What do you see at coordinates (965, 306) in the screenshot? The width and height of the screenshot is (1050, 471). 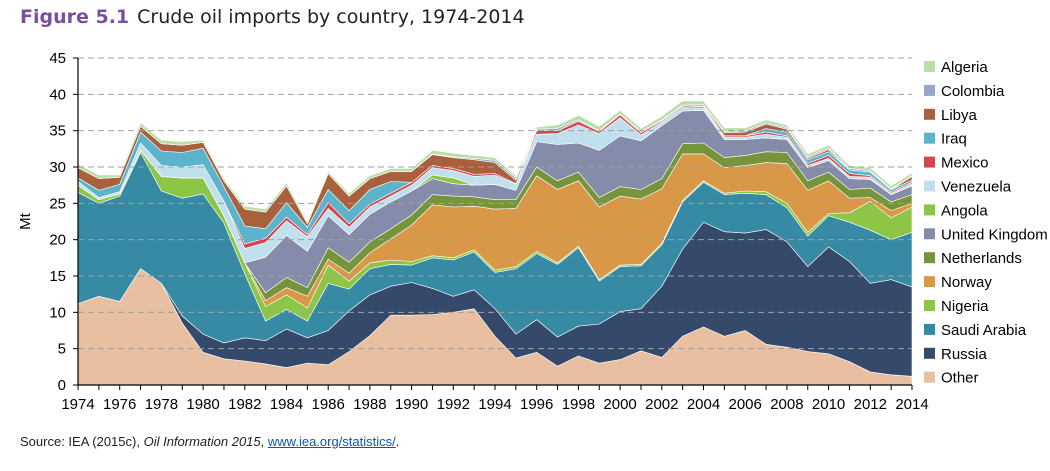 I see `legend-label-nigeria: Nigeria` at bounding box center [965, 306].